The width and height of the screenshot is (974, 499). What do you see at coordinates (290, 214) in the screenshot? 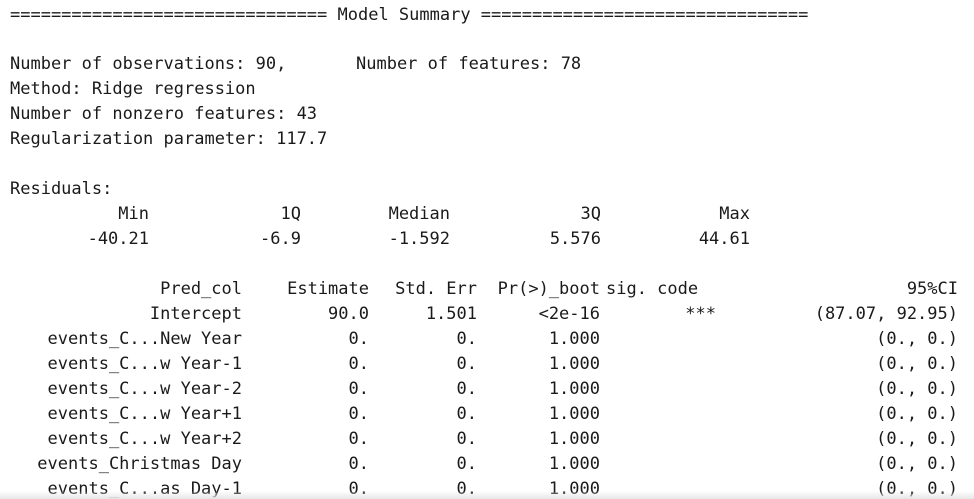
I see `residual-header-1q: 1Q` at bounding box center [290, 214].